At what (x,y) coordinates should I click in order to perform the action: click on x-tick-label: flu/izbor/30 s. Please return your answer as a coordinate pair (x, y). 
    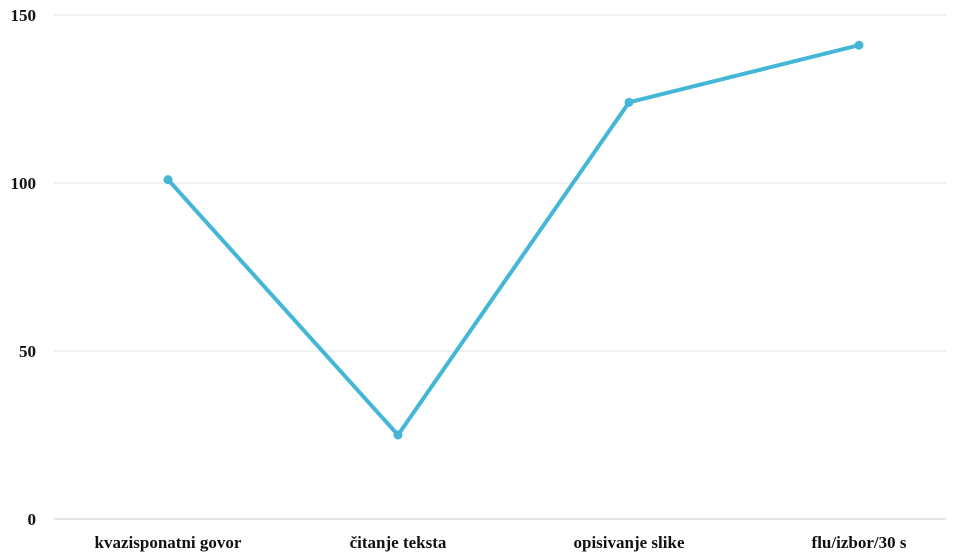
    Looking at the image, I should click on (859, 542).